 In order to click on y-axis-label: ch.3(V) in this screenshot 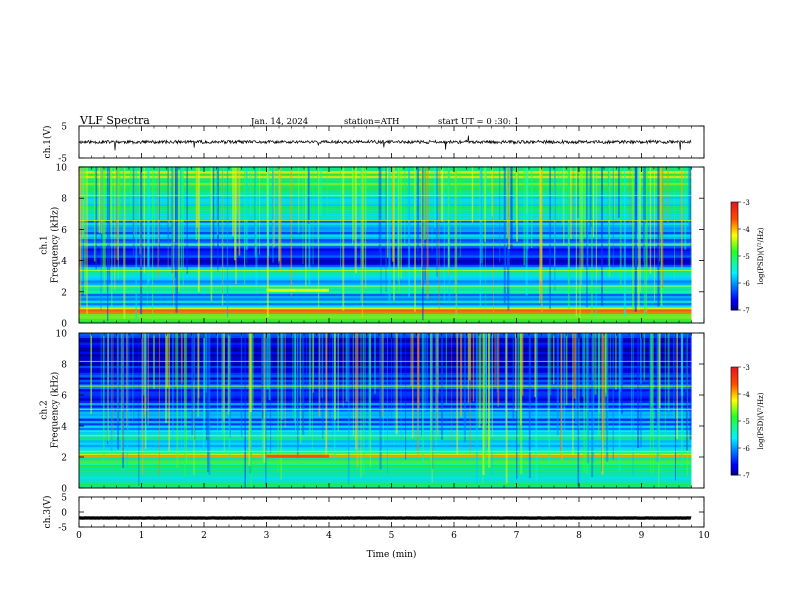, I will do `click(47, 512)`.